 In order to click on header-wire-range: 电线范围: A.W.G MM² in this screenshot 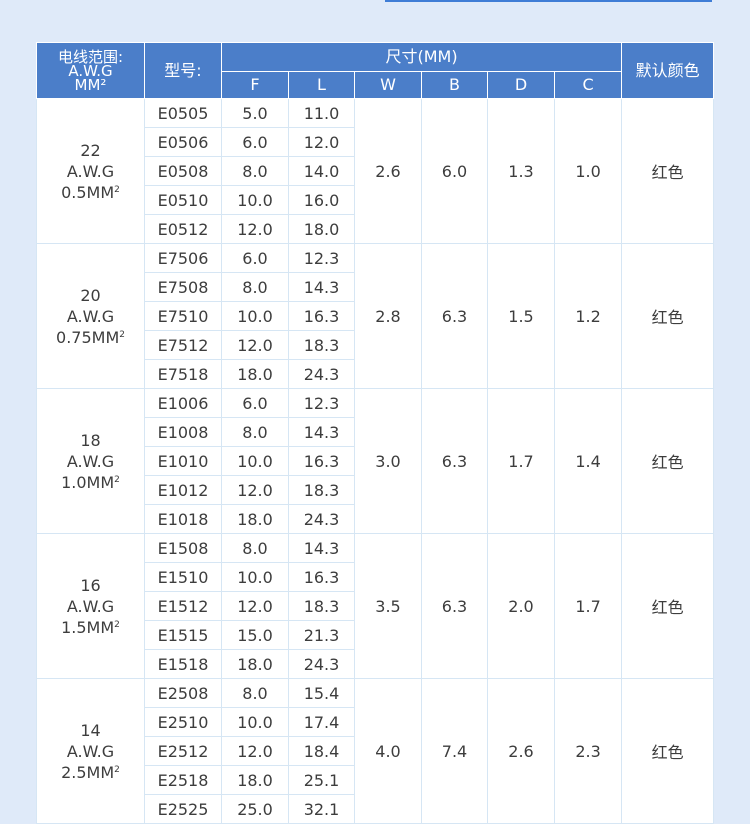, I will do `click(90, 70)`.